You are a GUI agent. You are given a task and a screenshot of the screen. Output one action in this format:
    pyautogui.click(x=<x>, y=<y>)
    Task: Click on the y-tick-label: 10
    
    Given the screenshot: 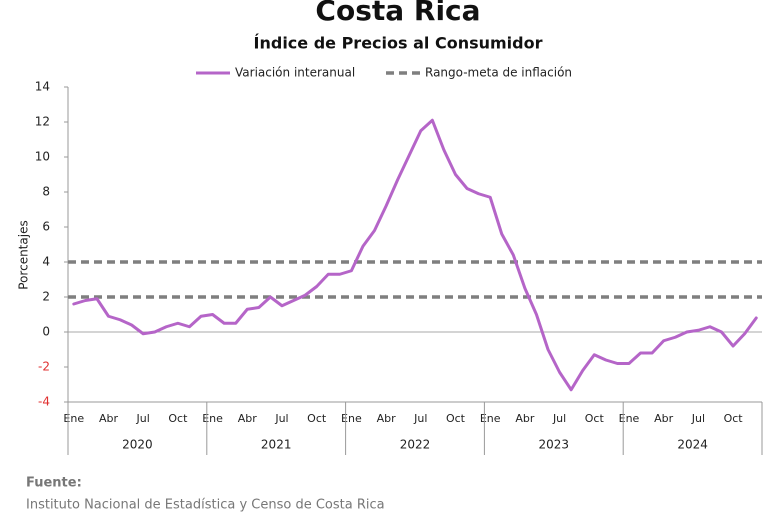 What is the action you would take?
    pyautogui.click(x=42, y=157)
    